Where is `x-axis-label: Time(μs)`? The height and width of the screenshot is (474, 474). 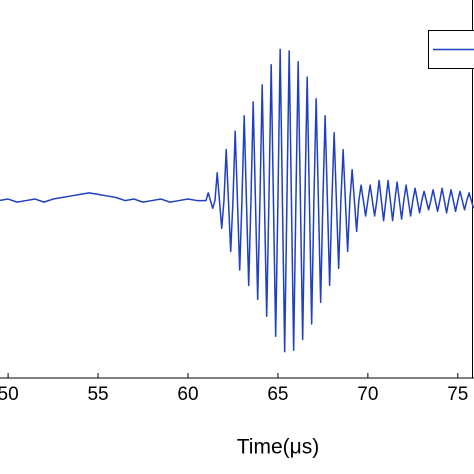 x-axis-label: Time(μs) is located at coordinates (278, 447).